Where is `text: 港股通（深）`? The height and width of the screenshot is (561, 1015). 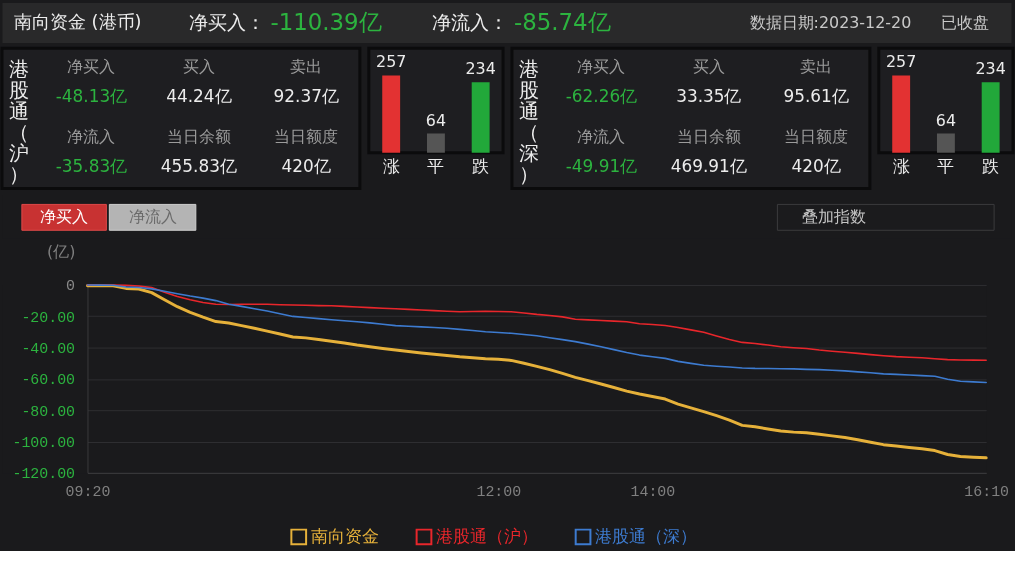 text: 港股通（深） is located at coordinates (528, 122).